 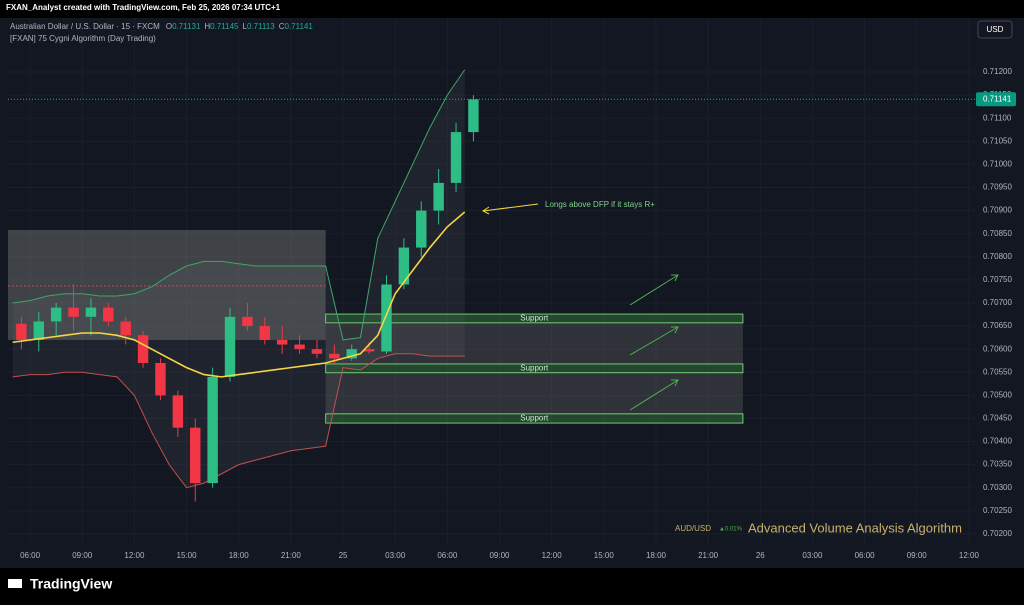 What do you see at coordinates (997, 464) in the screenshot?
I see `y-tick-label: 0.70350` at bounding box center [997, 464].